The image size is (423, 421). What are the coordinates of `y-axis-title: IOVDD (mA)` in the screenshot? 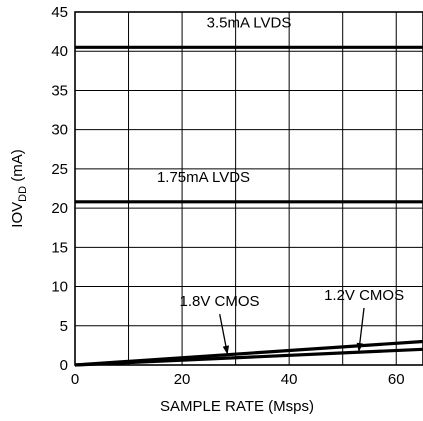 It's located at (19, 188).